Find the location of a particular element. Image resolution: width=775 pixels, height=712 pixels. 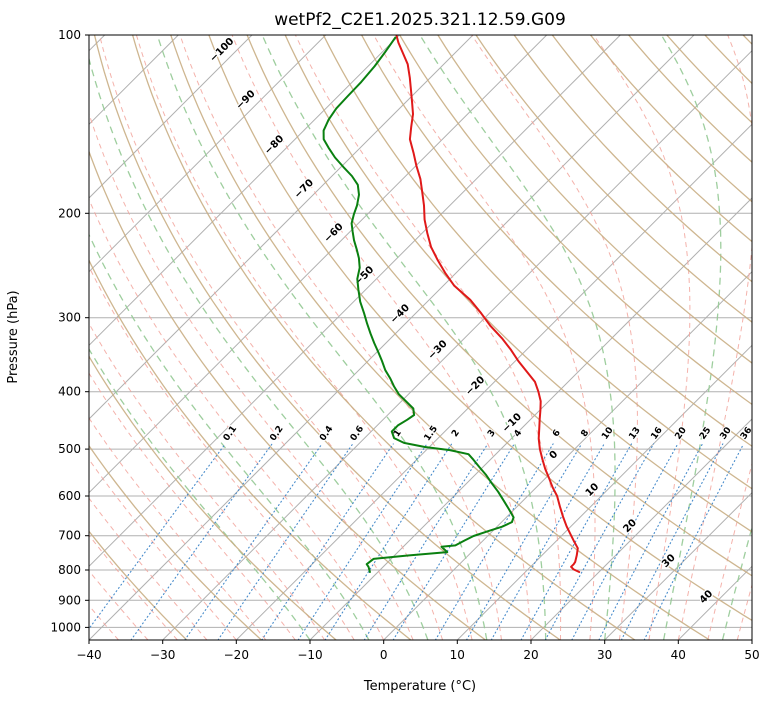

x-tick-label: 40 is located at coordinates (678, 655).